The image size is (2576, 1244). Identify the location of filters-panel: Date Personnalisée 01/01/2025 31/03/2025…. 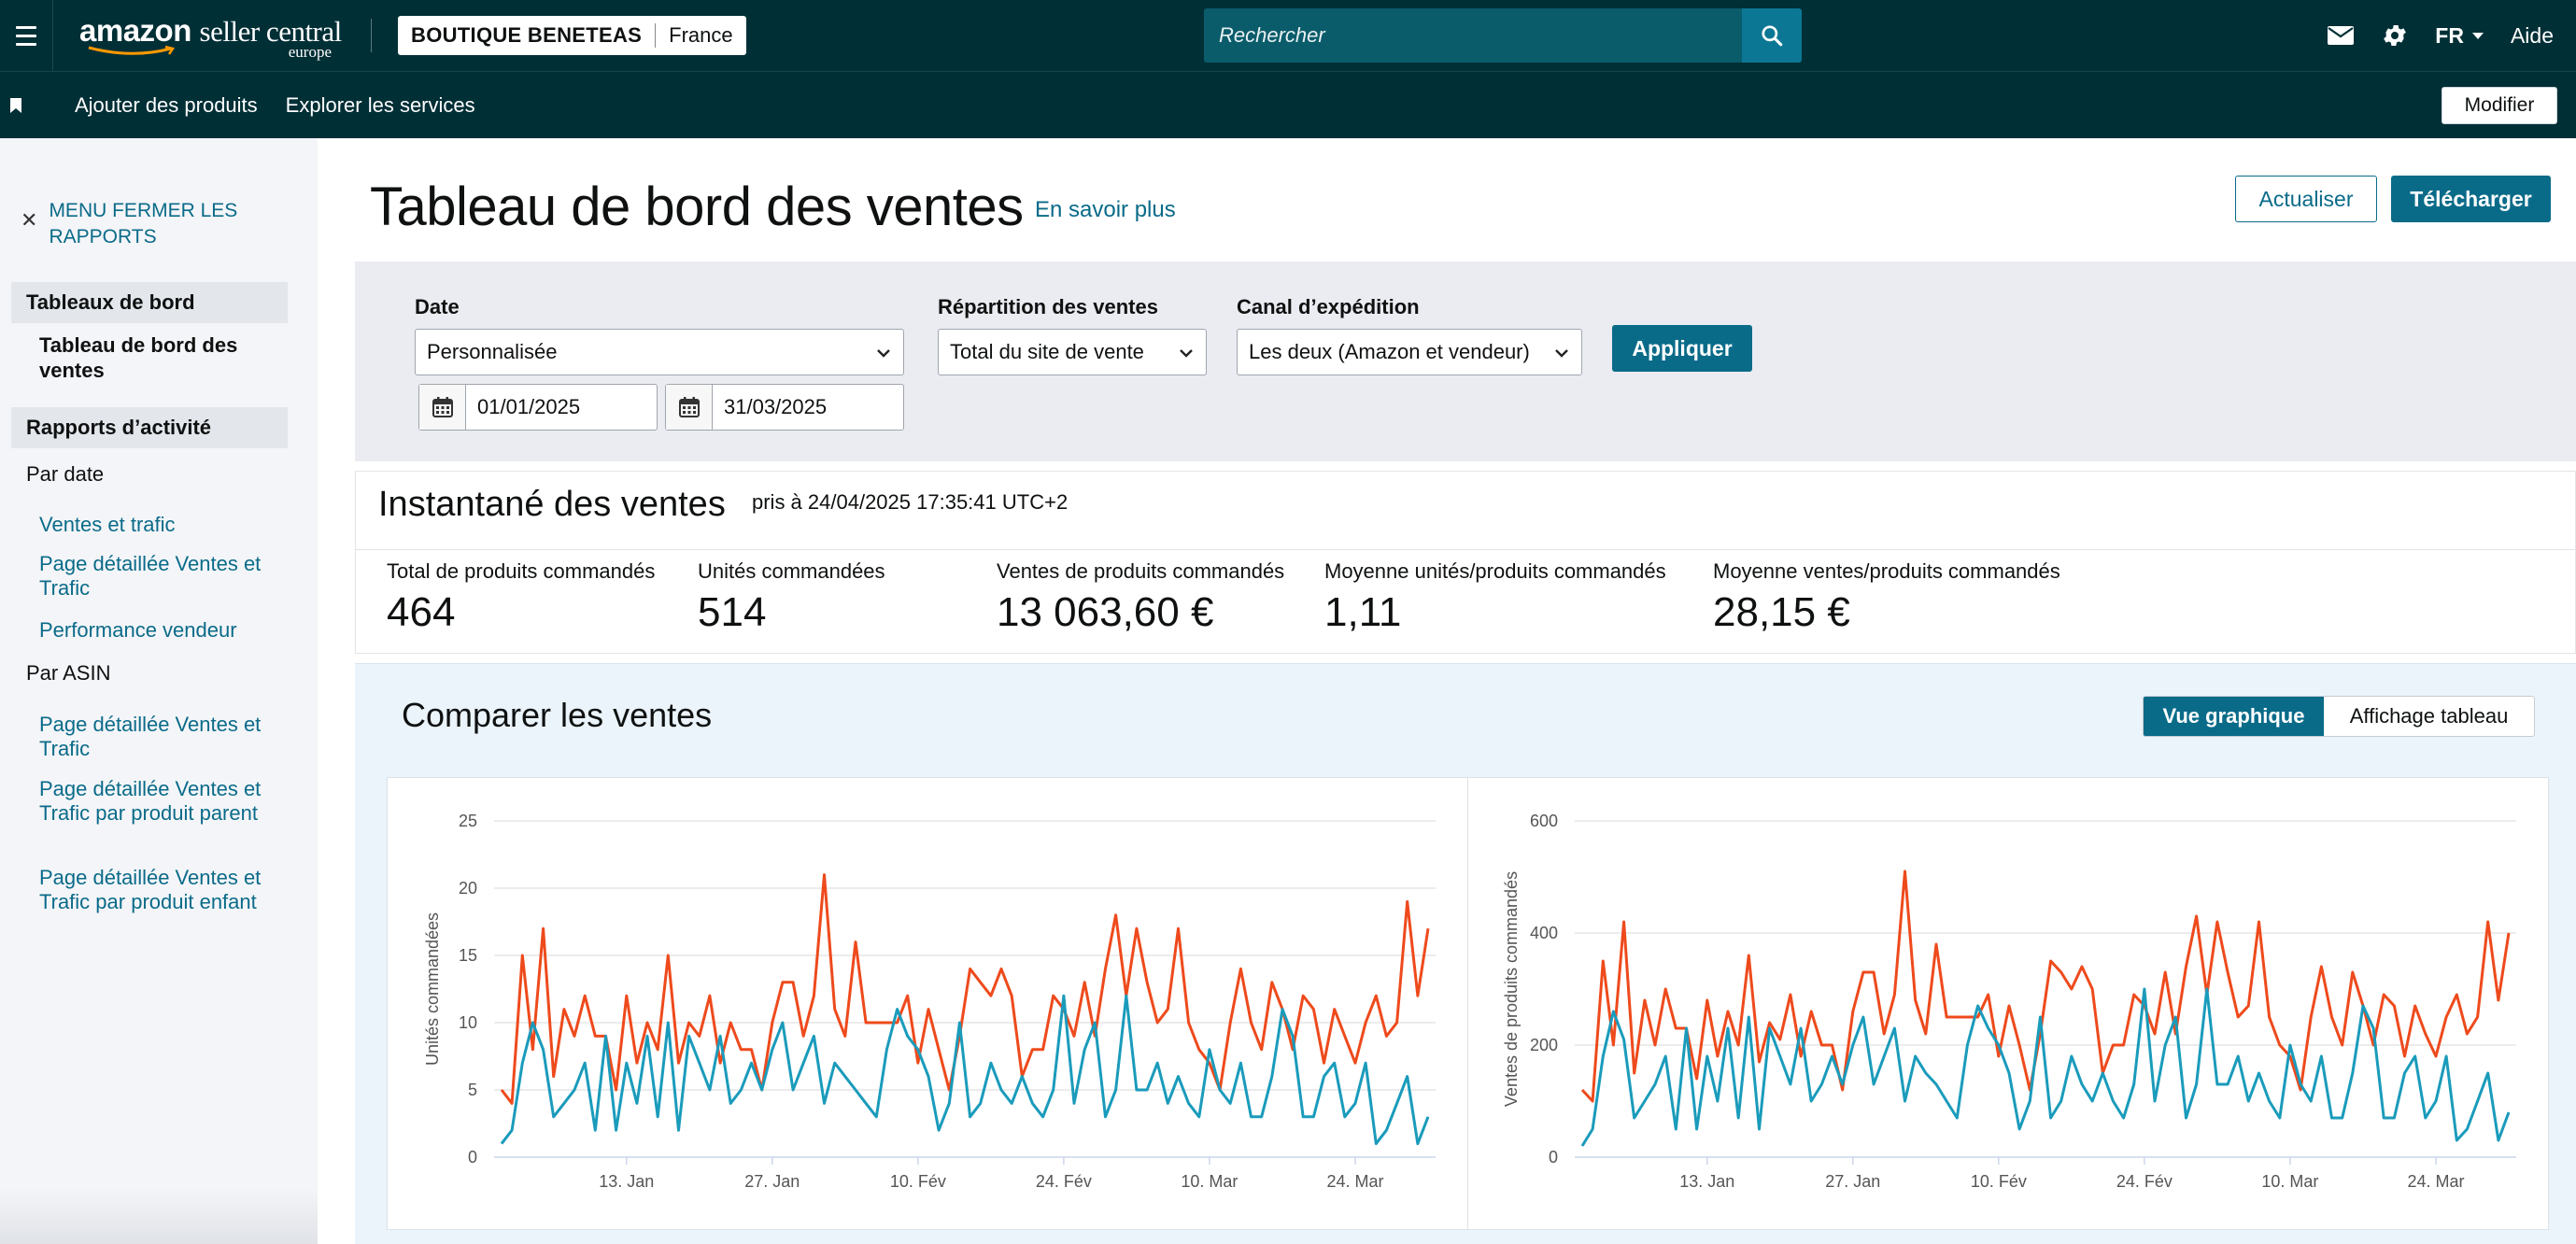
(1465, 361).